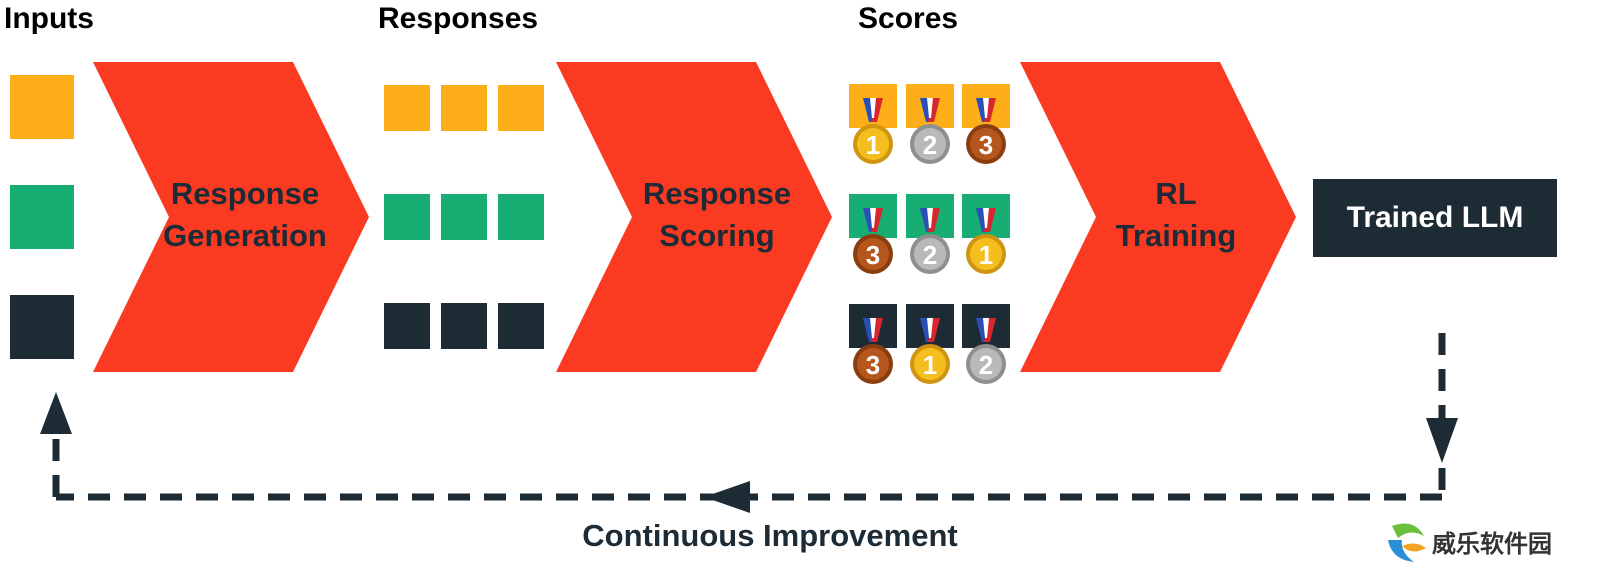  Describe the element at coordinates (1176, 193) in the screenshot. I see `stage-label-line1: RL` at that location.